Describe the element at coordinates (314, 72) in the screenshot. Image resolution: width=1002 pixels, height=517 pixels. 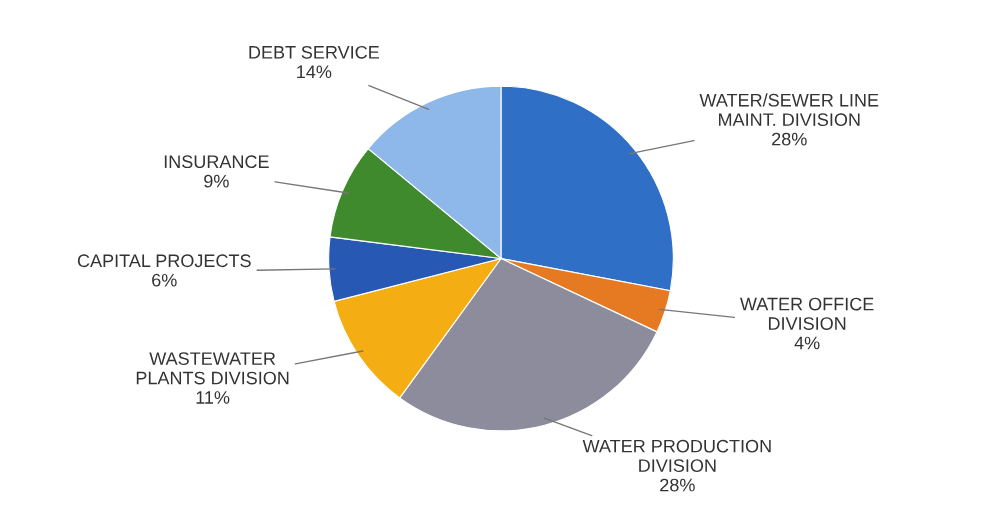
I see `data-label: 14%` at that location.